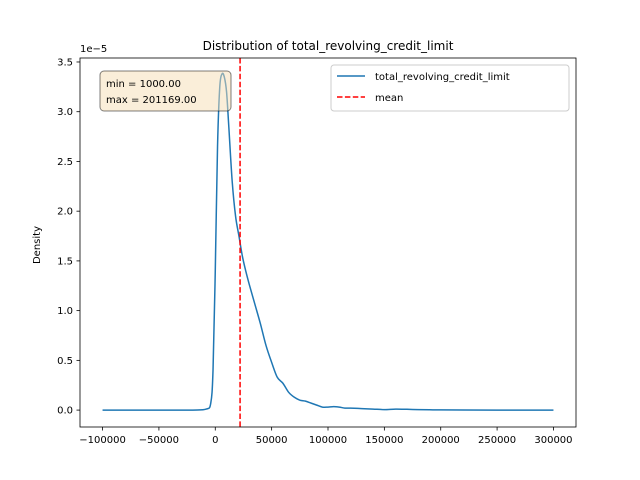 The height and width of the screenshot is (480, 640). Describe the element at coordinates (272, 440) in the screenshot. I see `x-tick-label: 50000` at that location.